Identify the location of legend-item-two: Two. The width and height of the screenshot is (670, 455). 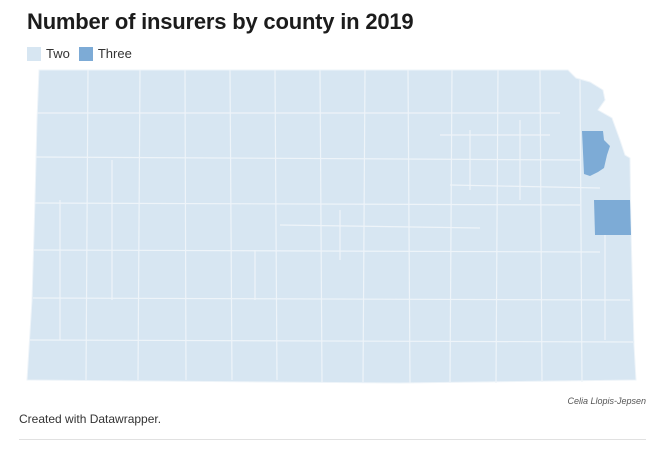
(48, 53).